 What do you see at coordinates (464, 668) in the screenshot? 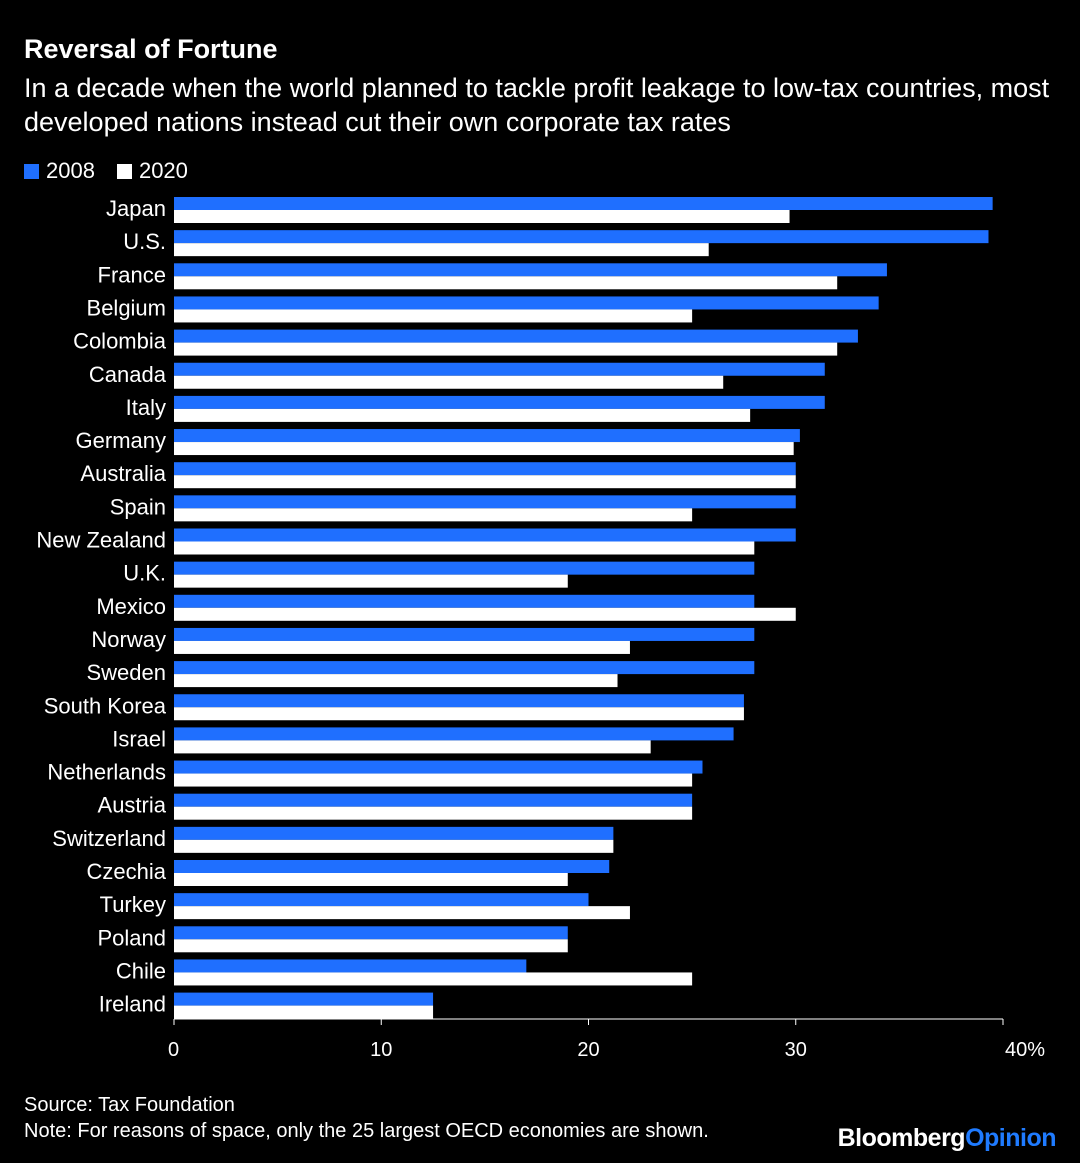
I see `bar-2008-sweden` at bounding box center [464, 668].